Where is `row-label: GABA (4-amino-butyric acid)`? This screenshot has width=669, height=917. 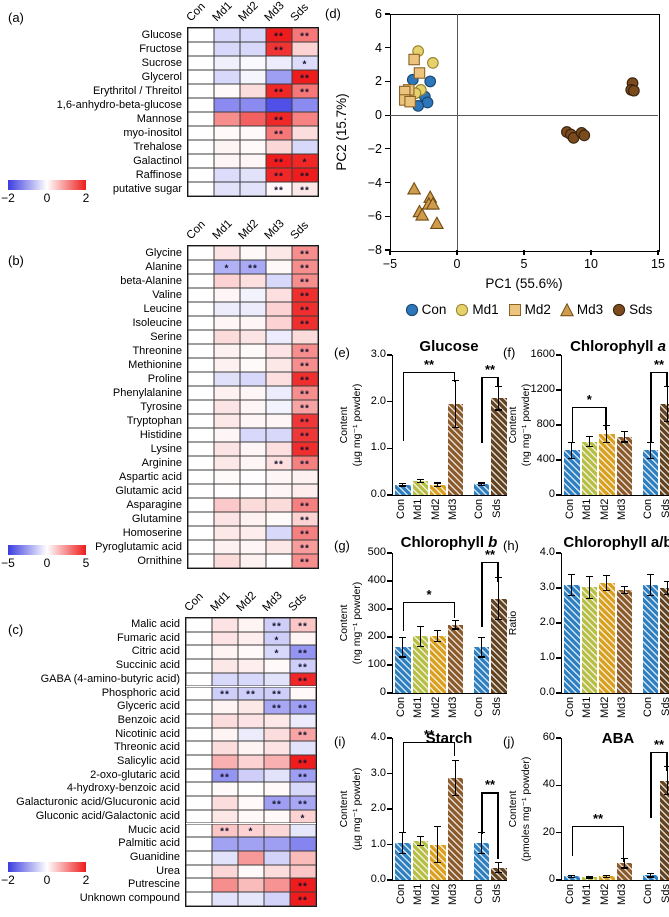
row-label: GABA (4-amino-butyric acid) is located at coordinates (110, 678).